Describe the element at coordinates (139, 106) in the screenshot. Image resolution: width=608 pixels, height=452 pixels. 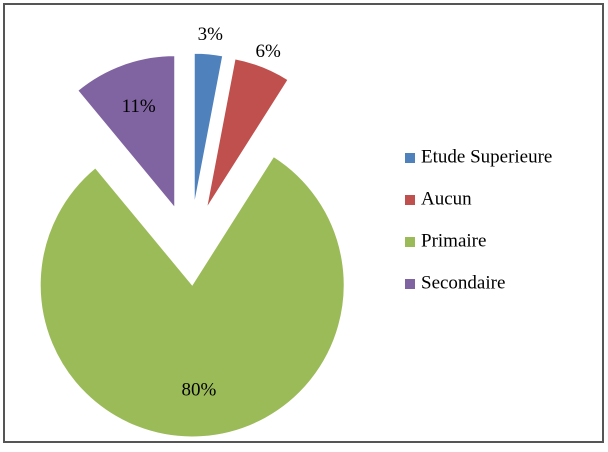
I see `data-label: 11%` at that location.